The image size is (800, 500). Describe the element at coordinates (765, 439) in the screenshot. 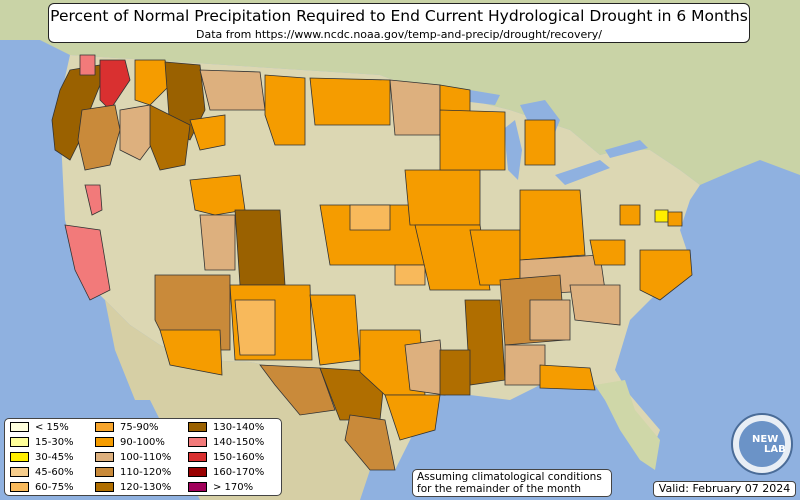

I see `logo-text-1: NEW` at that location.